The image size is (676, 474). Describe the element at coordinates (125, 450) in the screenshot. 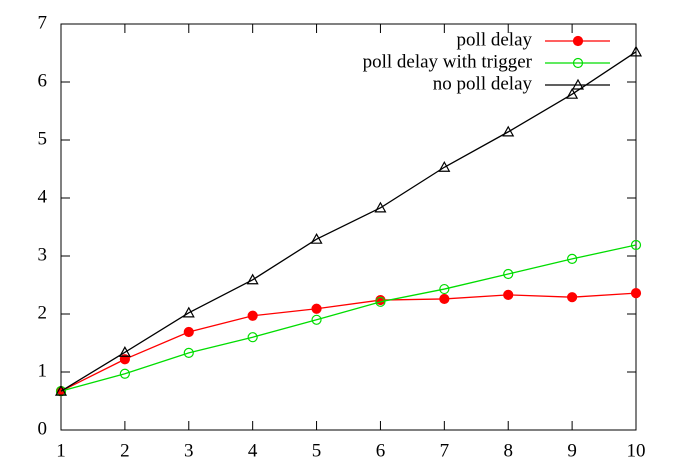

I see `x-tick-label: 2` at that location.